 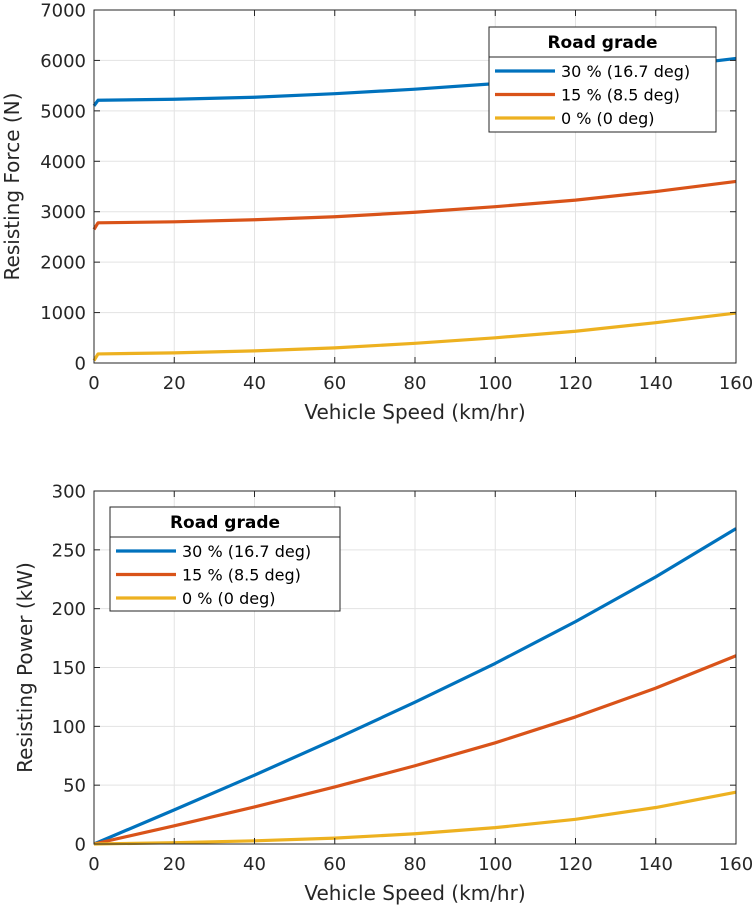 I want to click on y-tick-label: 50, so click(x=74, y=786).